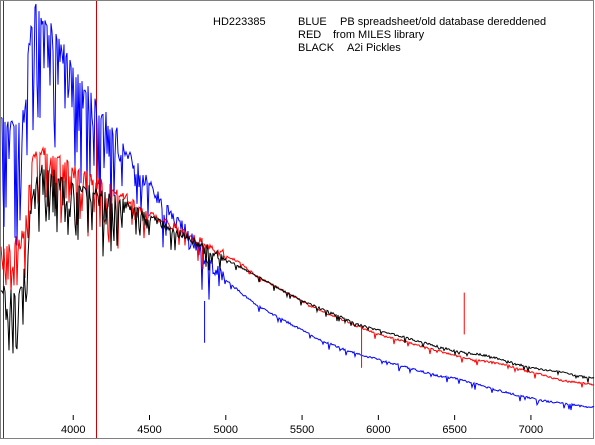  What do you see at coordinates (226, 430) in the screenshot?
I see `x-tick-label-2: 5000` at bounding box center [226, 430].